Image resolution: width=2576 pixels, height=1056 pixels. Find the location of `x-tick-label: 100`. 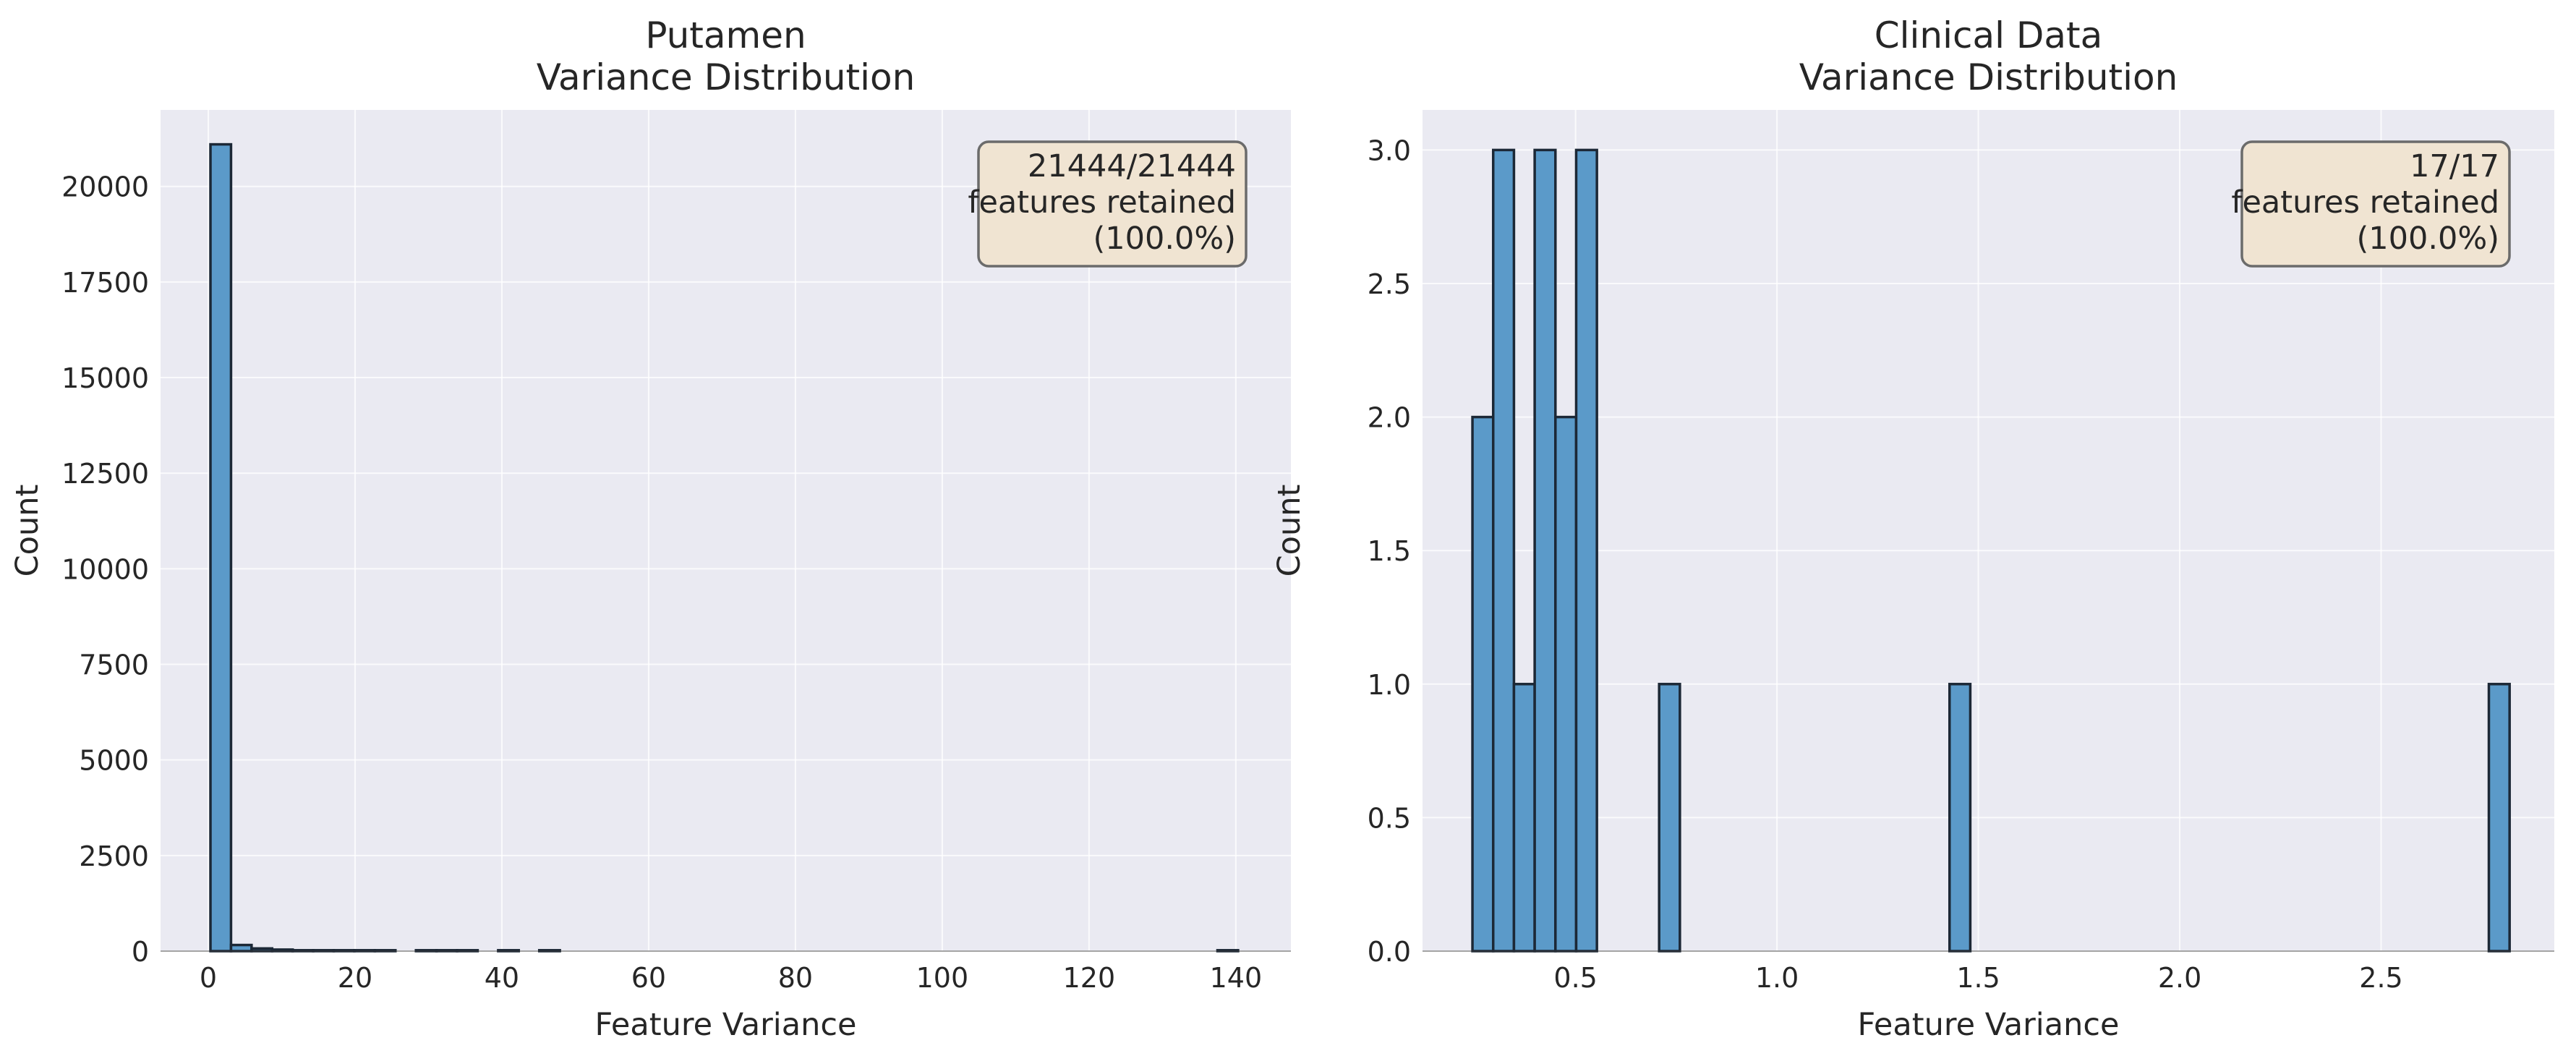

x-tick-label: 100 is located at coordinates (942, 978).